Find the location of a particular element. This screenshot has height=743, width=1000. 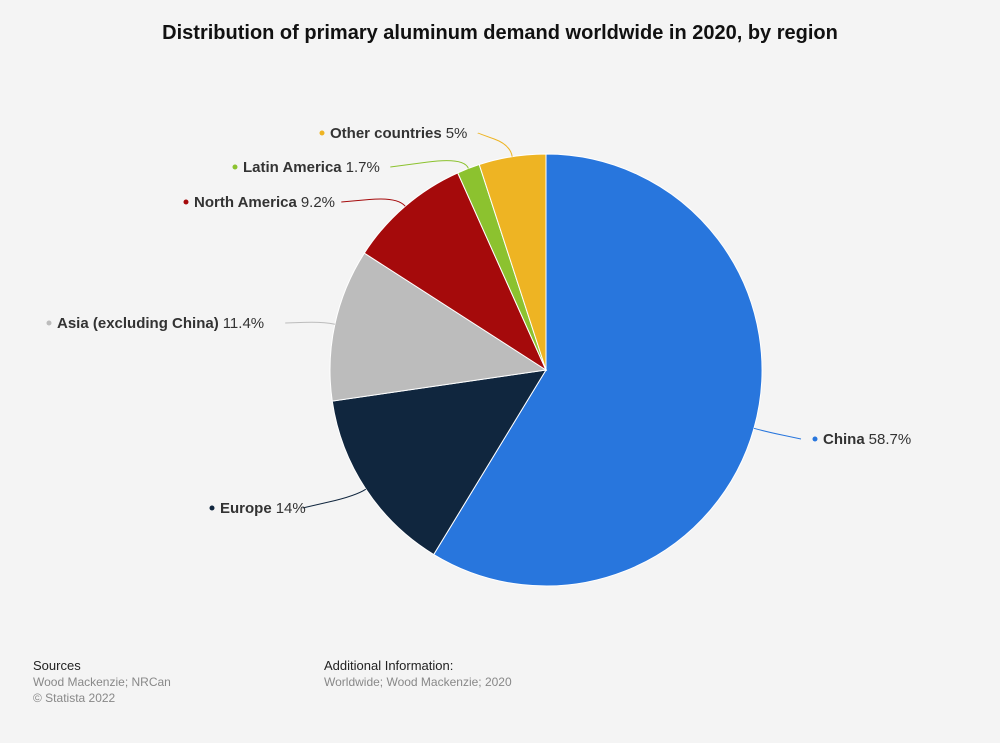

legend-dot-other-countries is located at coordinates (322, 133).